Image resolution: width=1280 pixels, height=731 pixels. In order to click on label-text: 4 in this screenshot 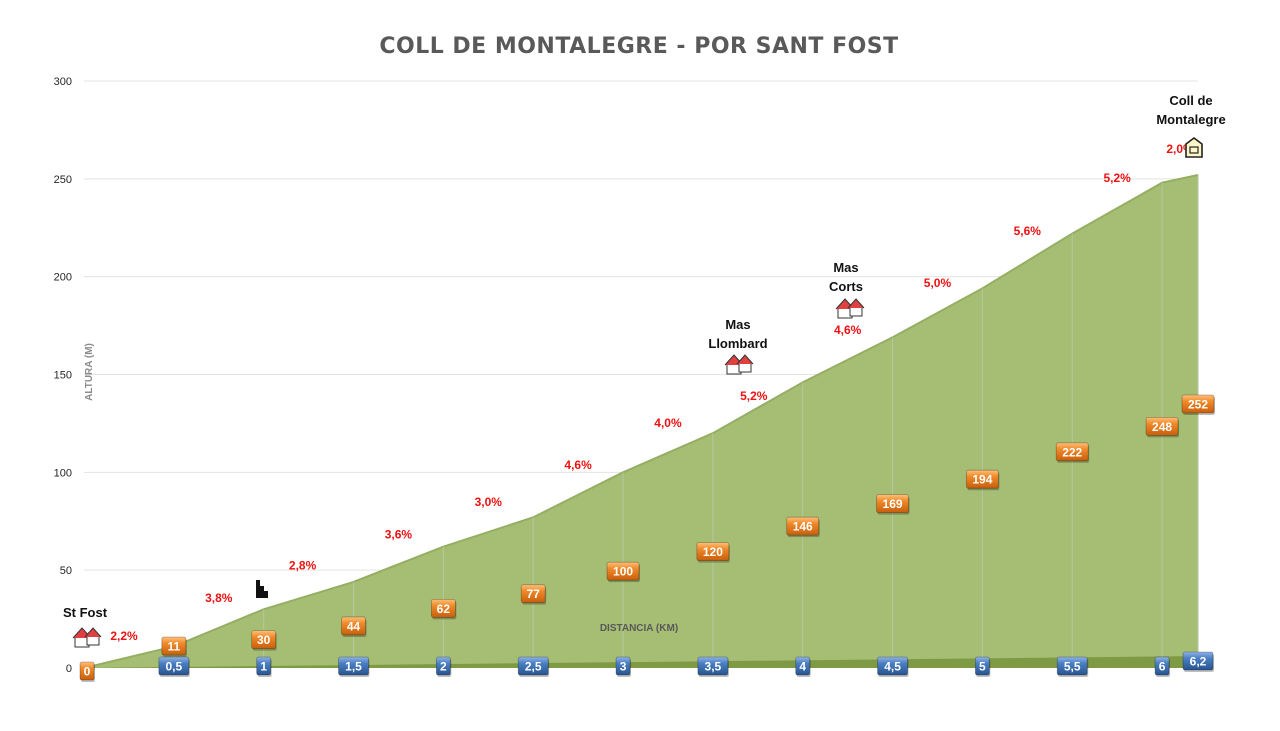, I will do `click(802, 667)`.